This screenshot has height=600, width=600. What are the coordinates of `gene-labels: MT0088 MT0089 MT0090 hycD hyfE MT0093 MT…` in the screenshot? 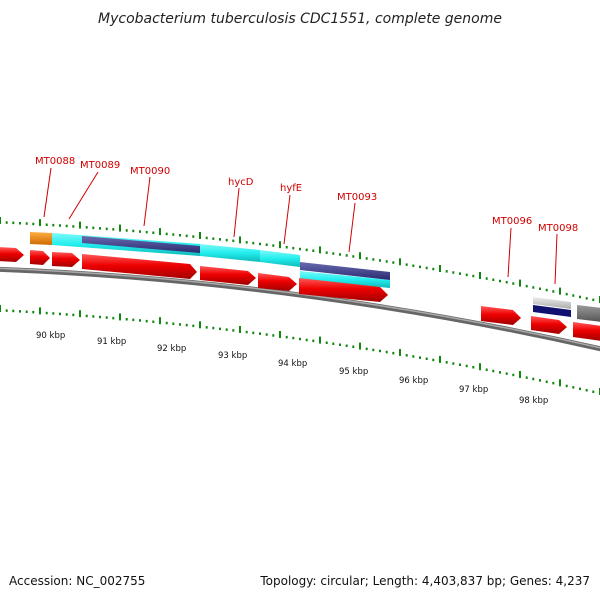 It's located at (306, 195).